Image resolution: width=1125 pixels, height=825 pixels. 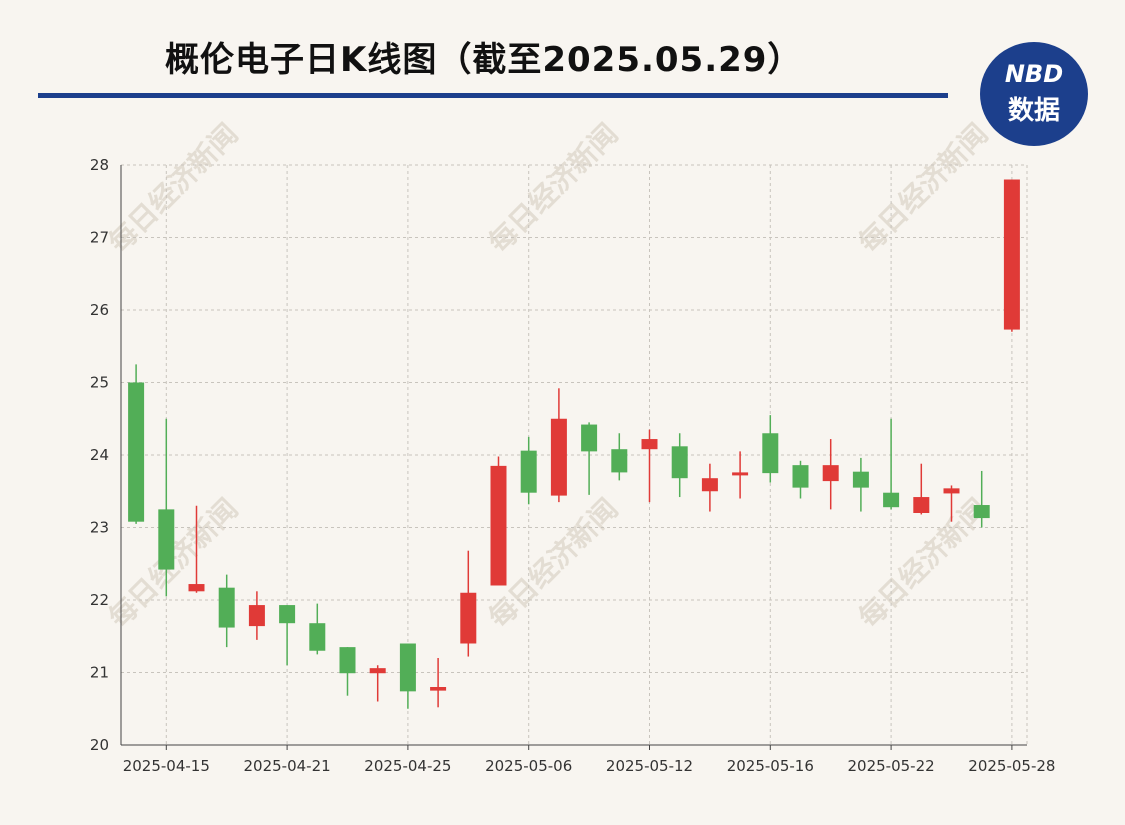 What do you see at coordinates (649, 766) in the screenshot?
I see `x-tick-label: 2025-05-12` at bounding box center [649, 766].